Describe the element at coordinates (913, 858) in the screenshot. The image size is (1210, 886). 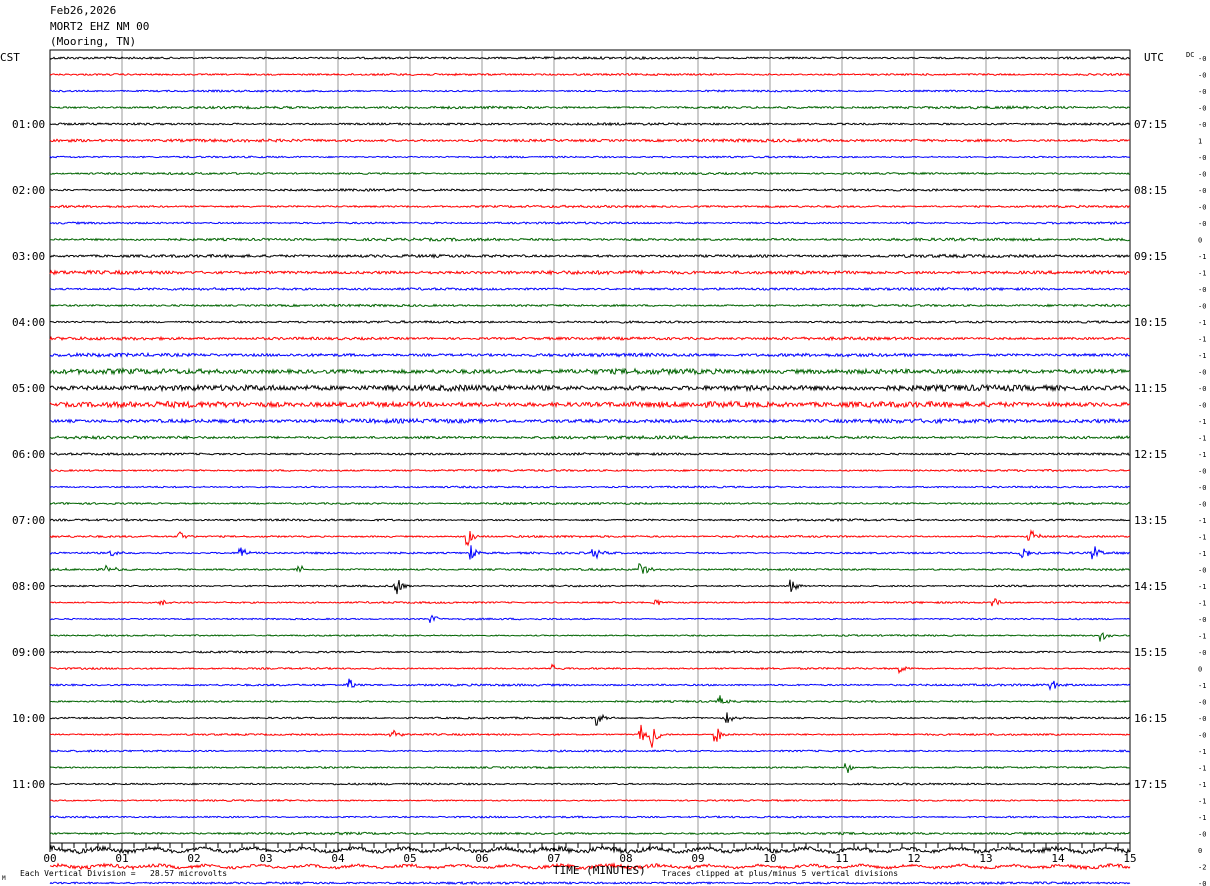
I see `minute-tick-label: 12` at that location.